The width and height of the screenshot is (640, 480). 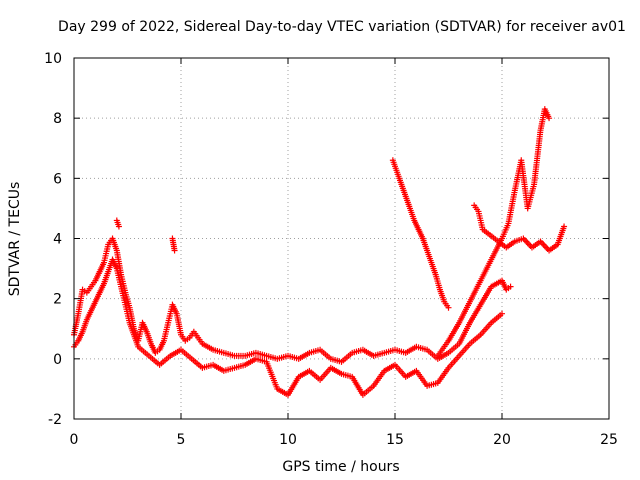 I want to click on x-tick-label: 25, so click(x=609, y=440).